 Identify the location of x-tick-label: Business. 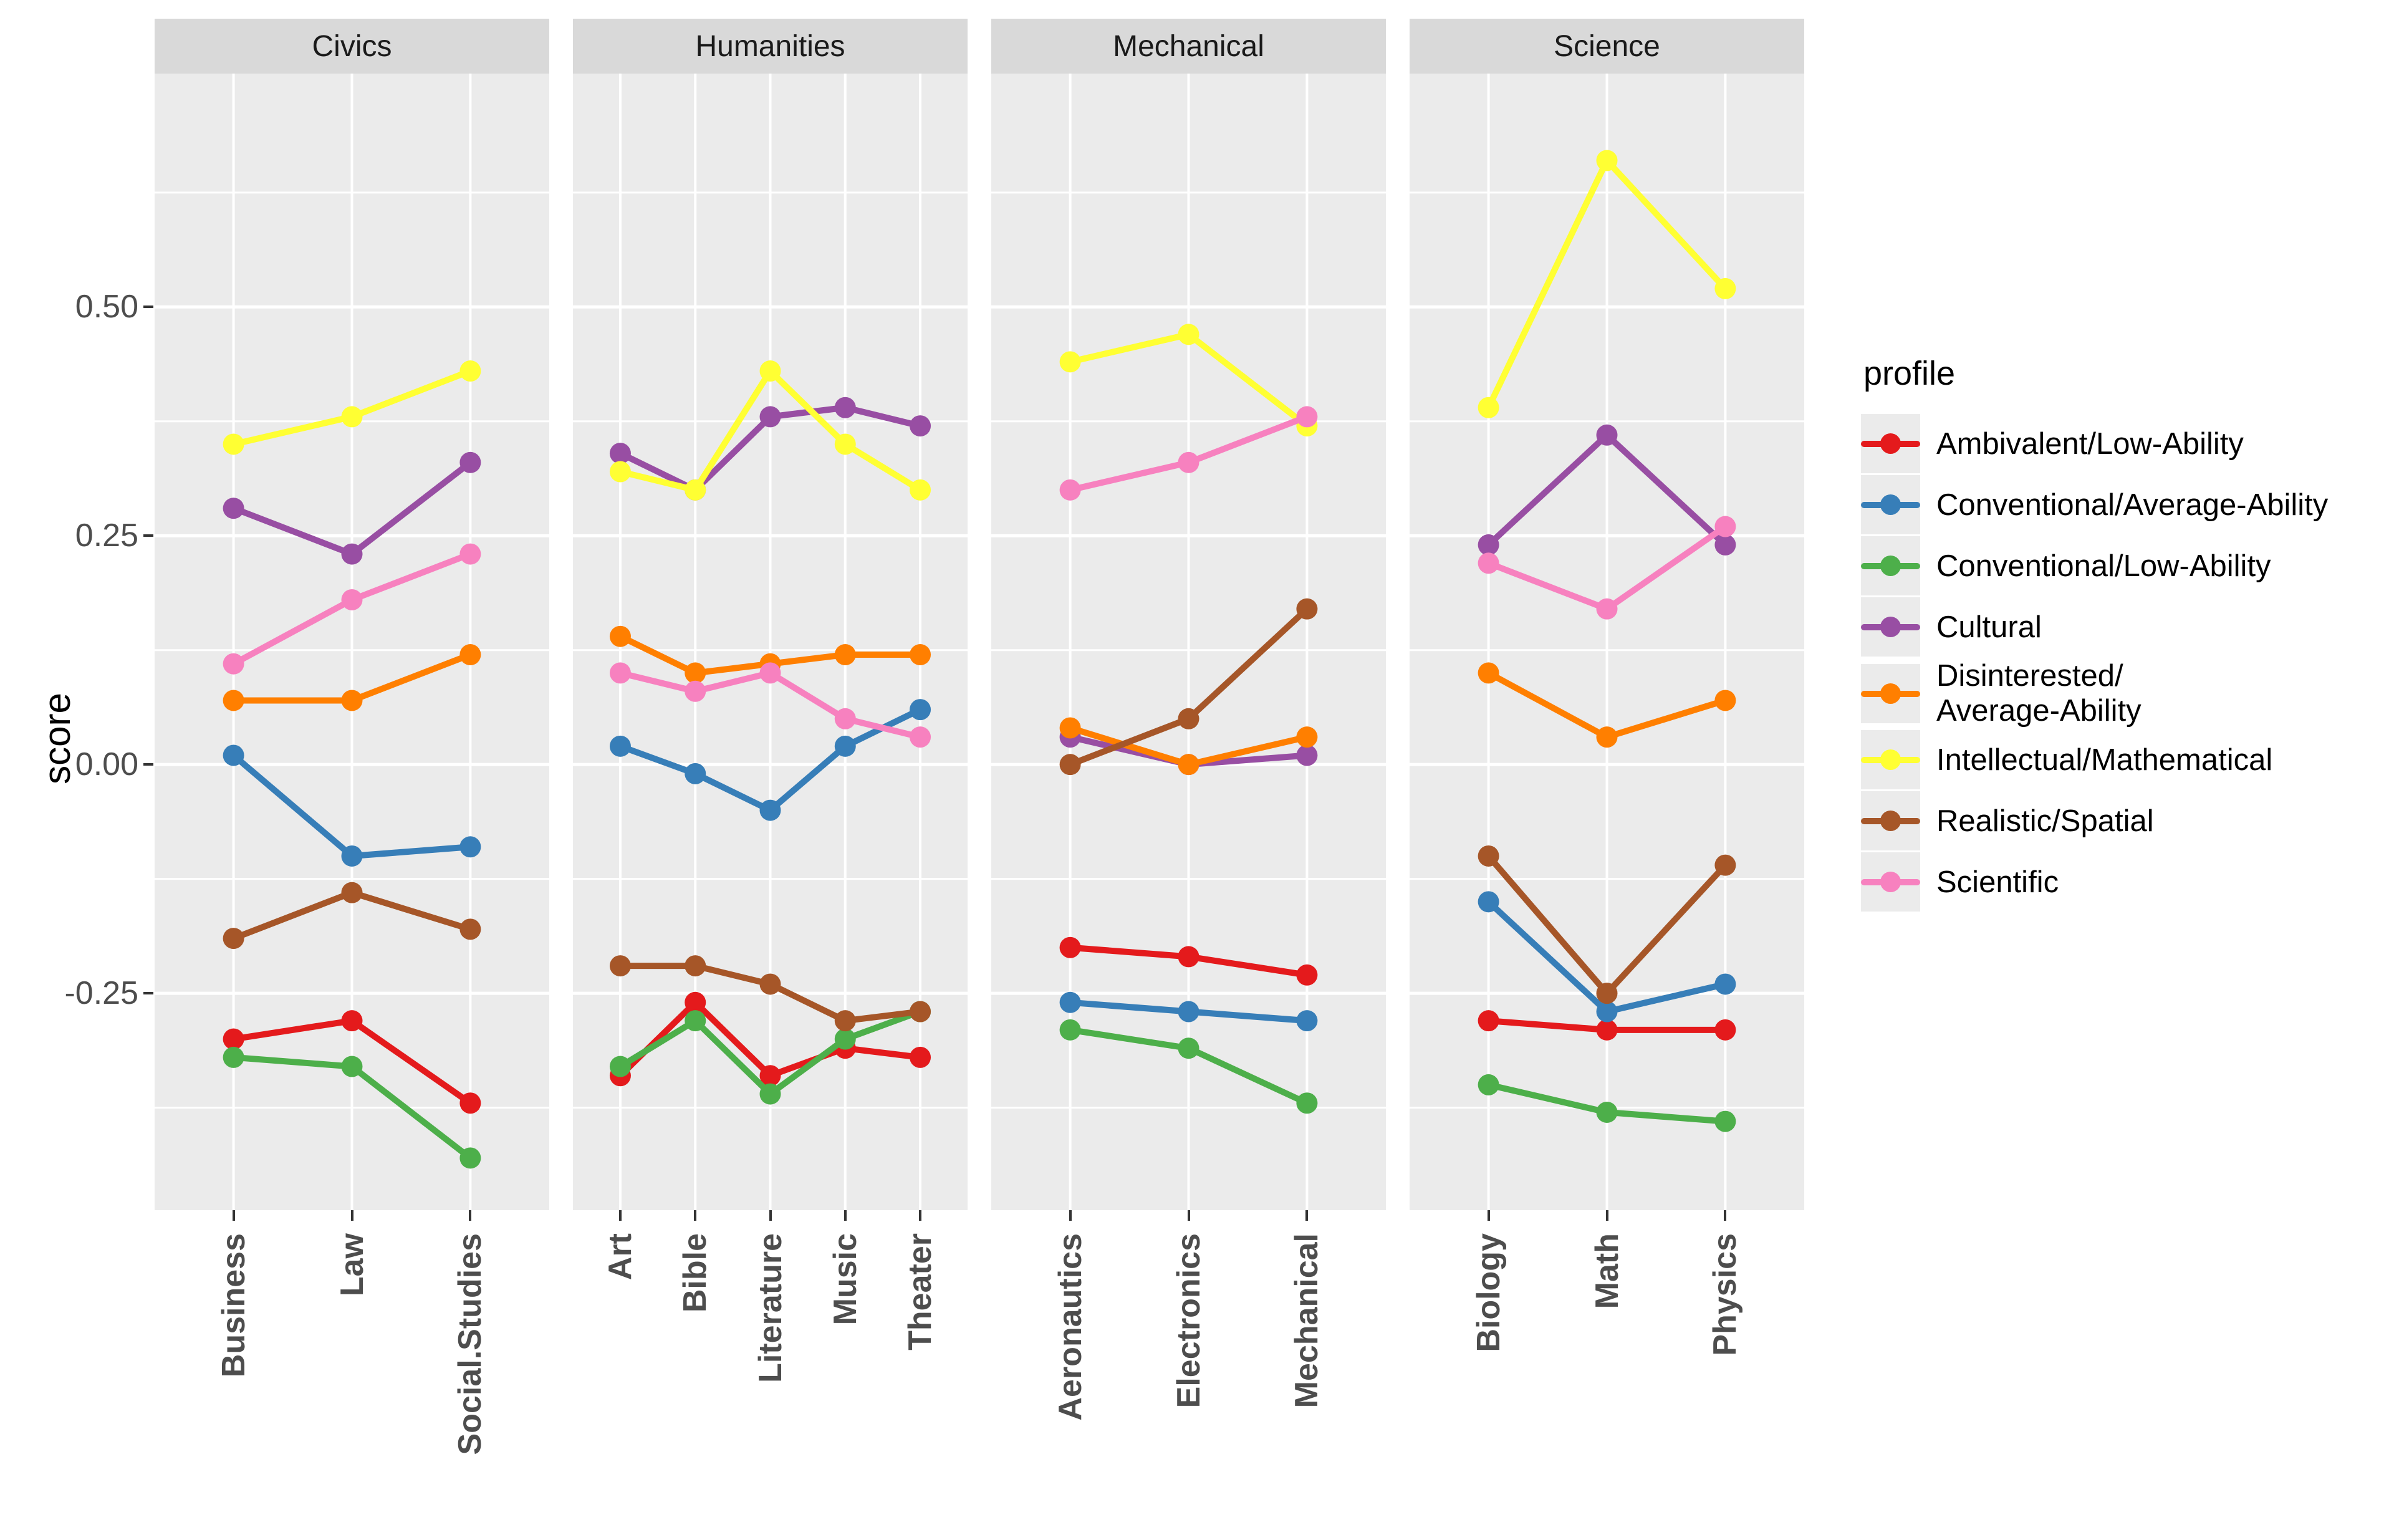
(233, 1305).